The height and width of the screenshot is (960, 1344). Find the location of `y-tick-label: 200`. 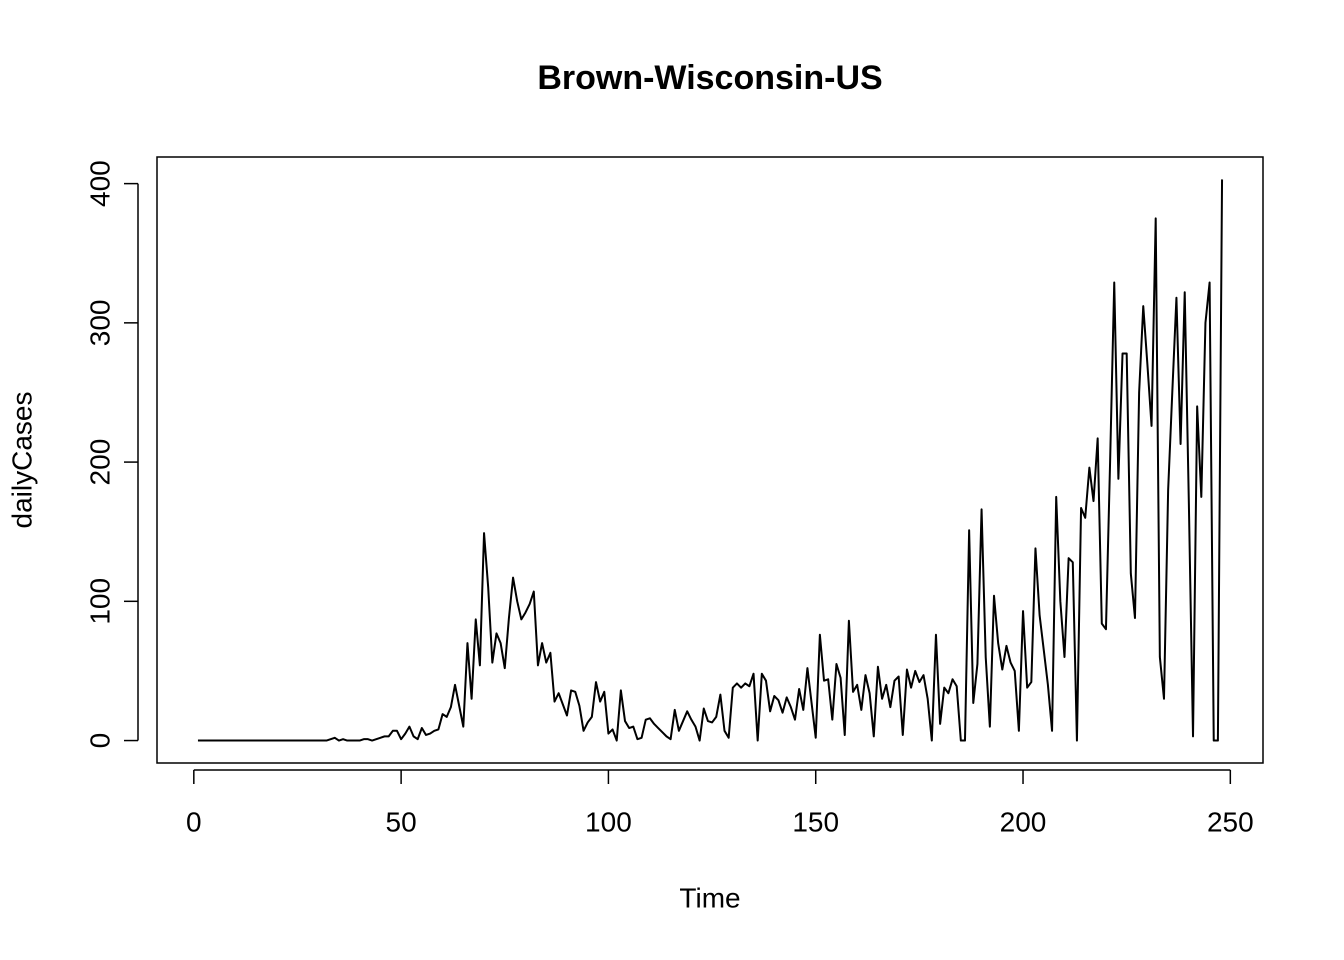

y-tick-label: 200 is located at coordinates (99, 462).